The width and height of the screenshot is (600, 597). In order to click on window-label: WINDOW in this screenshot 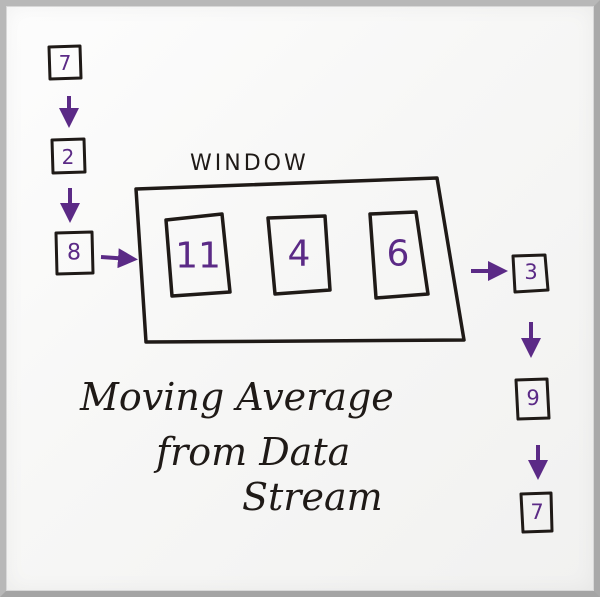, I will do `click(249, 163)`.